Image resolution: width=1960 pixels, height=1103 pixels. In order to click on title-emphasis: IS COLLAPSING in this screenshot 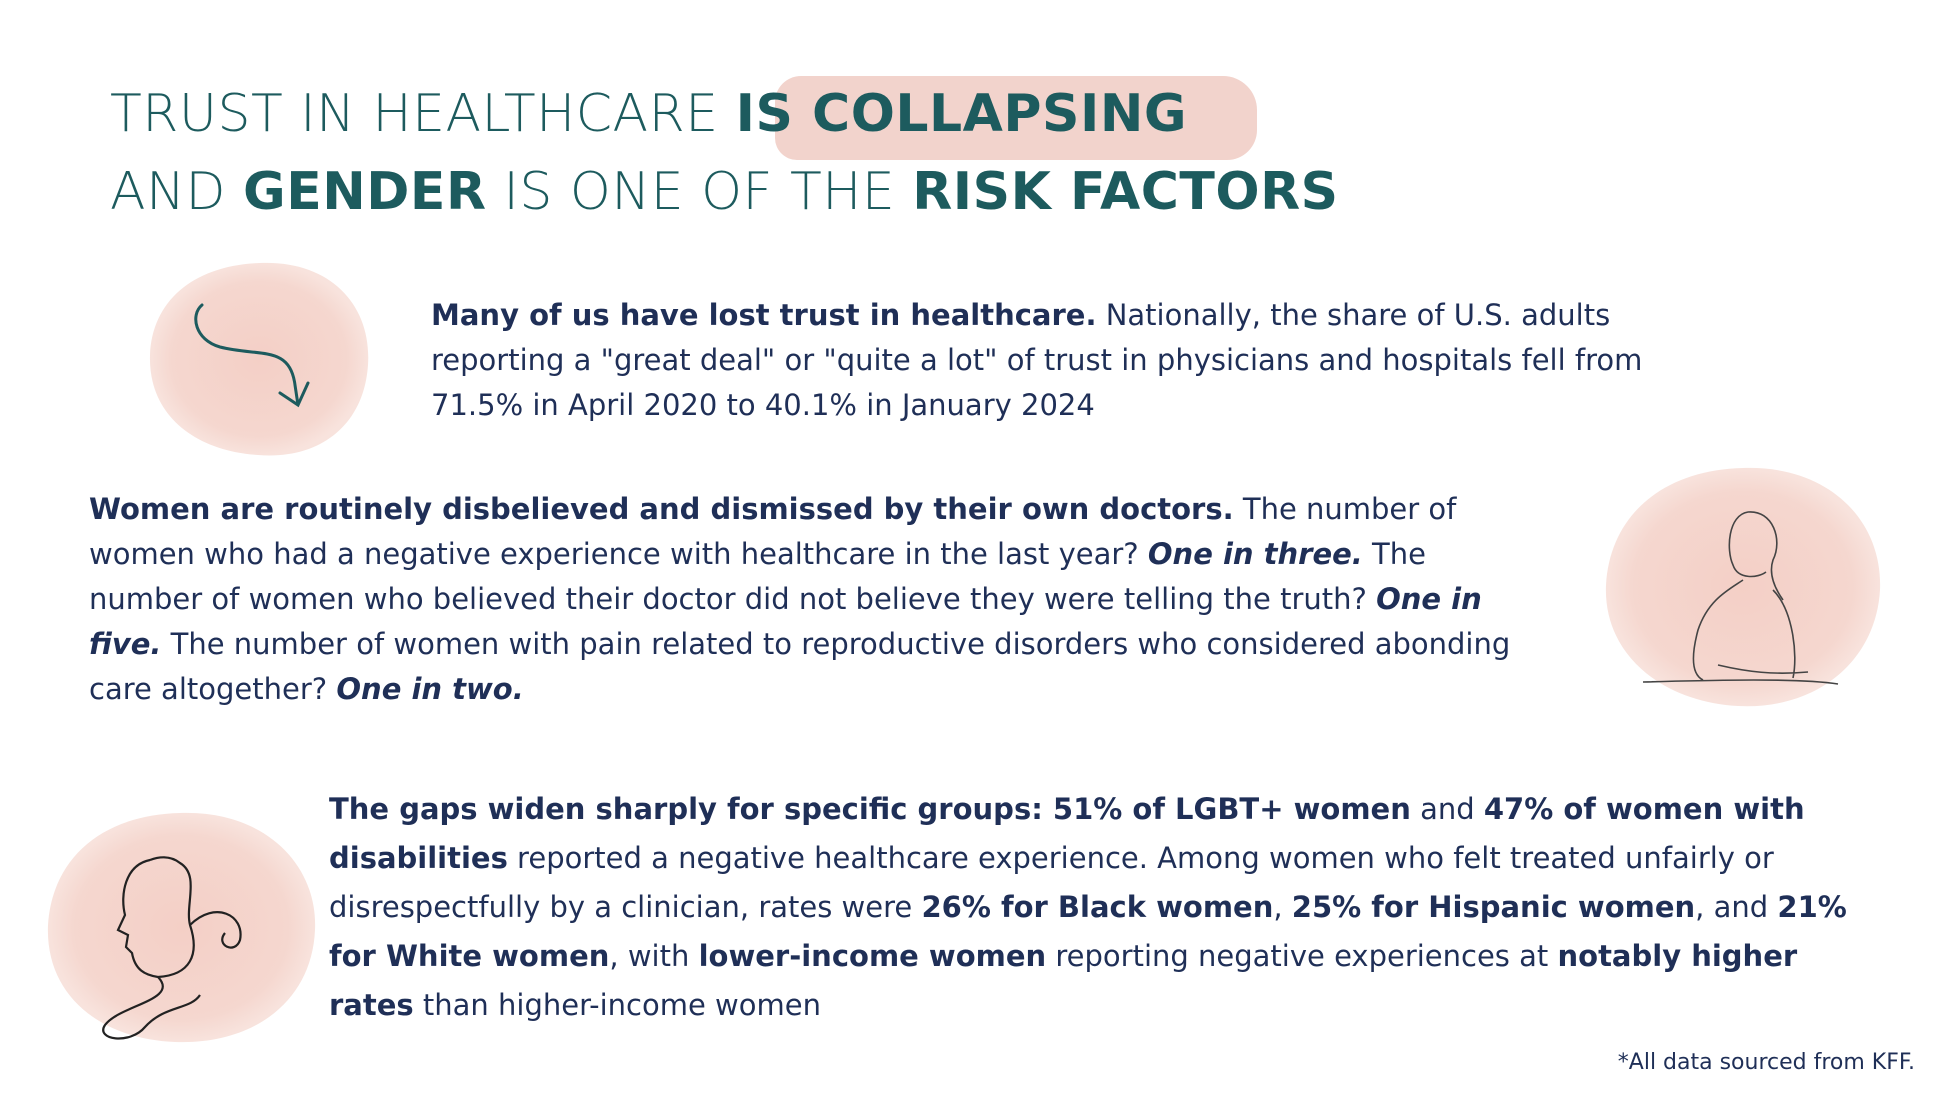, I will do `click(961, 114)`.